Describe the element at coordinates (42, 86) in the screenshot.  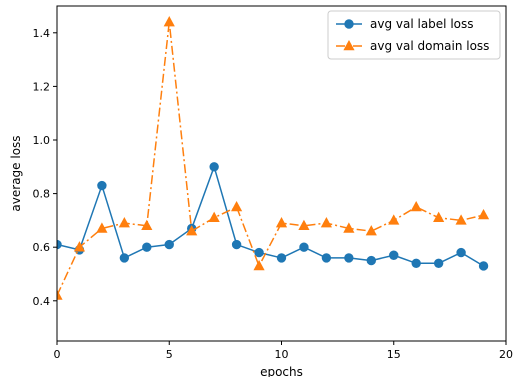
I see `y-tick-label: 1.2` at that location.